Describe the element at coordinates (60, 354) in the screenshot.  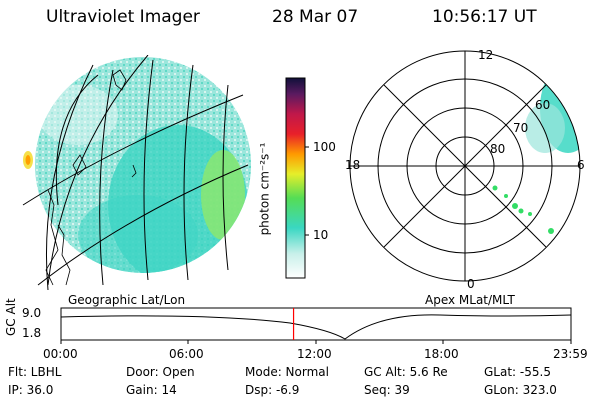
I see `altitude-xtick-0000: 00:00` at that location.